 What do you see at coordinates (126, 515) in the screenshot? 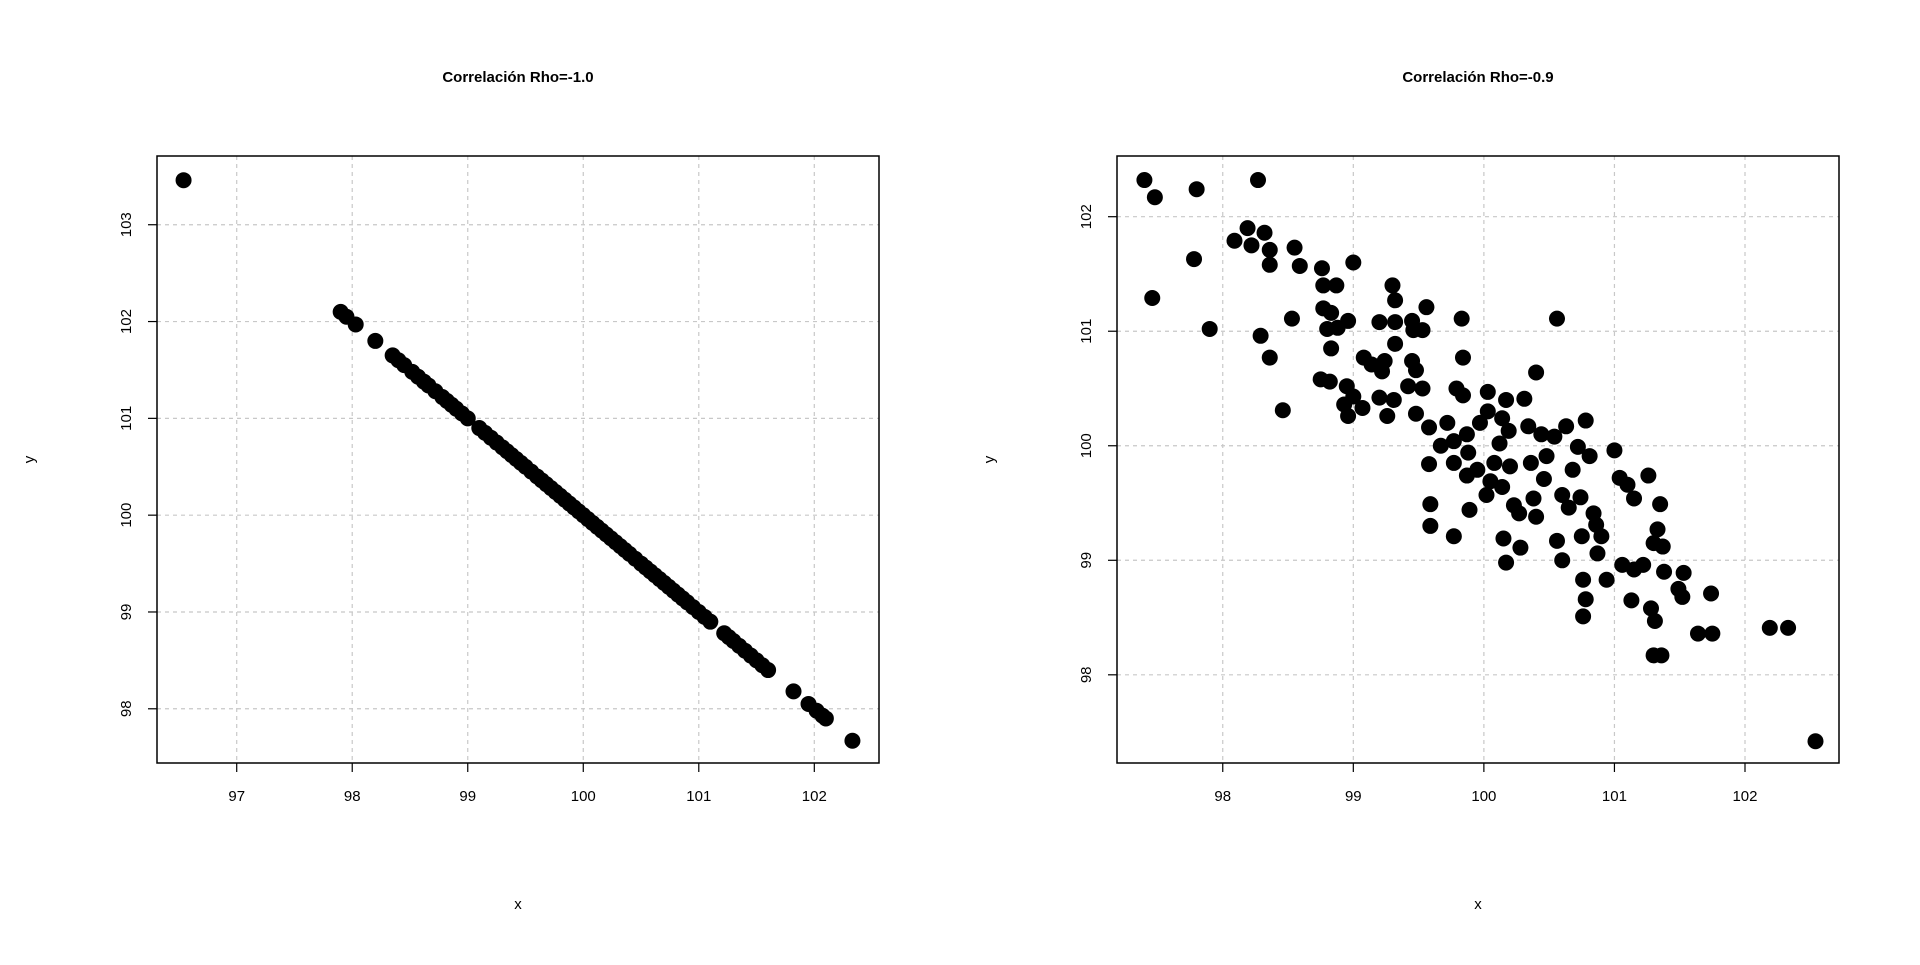
I see `y-tick-label: 100` at bounding box center [126, 515].